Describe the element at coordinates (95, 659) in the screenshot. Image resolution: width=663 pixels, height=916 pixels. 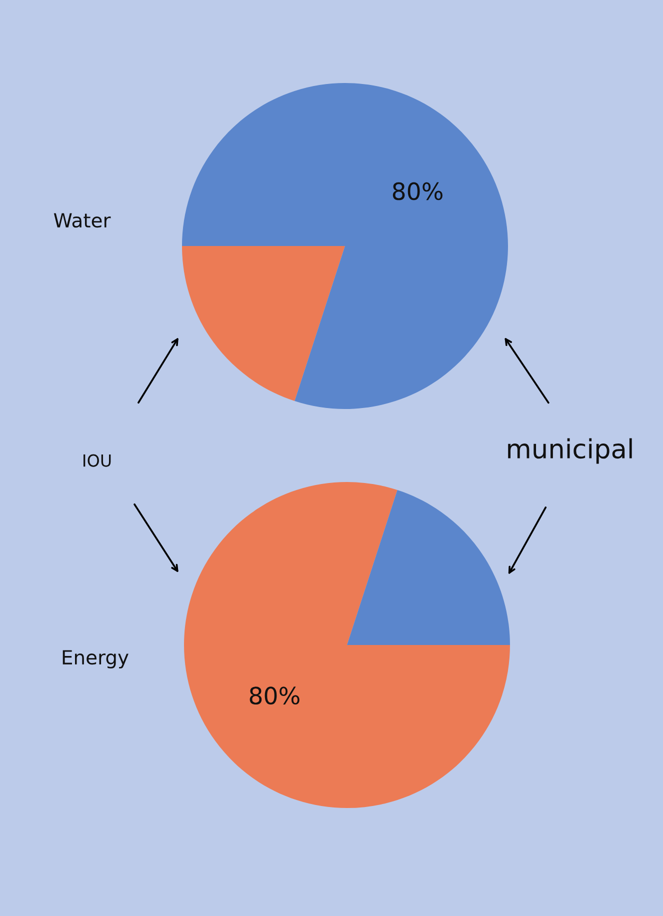
I see `text: Energy` at that location.